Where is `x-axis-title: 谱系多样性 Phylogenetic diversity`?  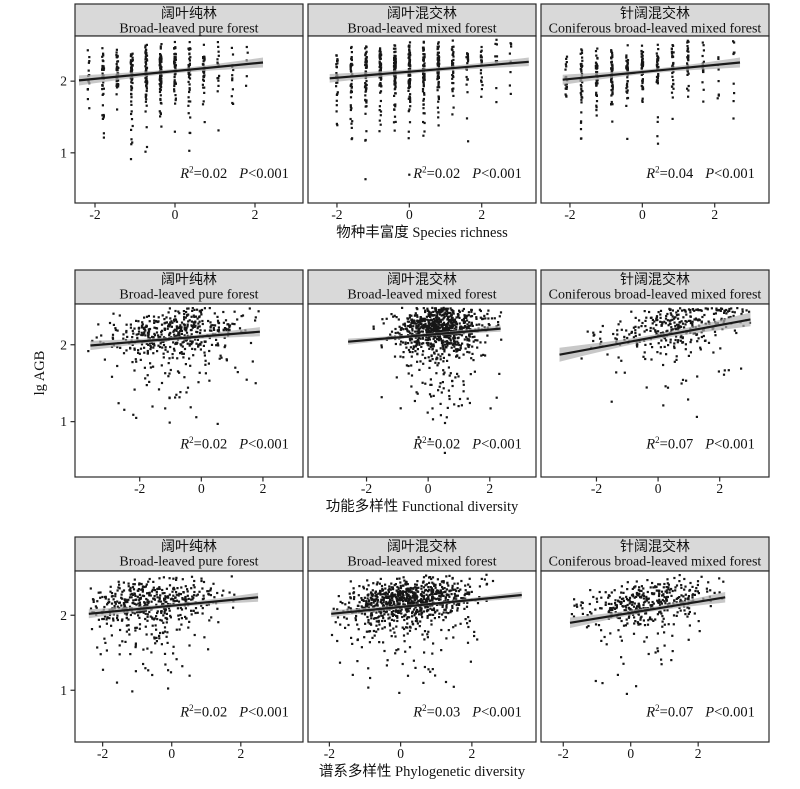
x-axis-title: 谱系多样性 Phylogenetic diversity is located at coordinates (422, 771).